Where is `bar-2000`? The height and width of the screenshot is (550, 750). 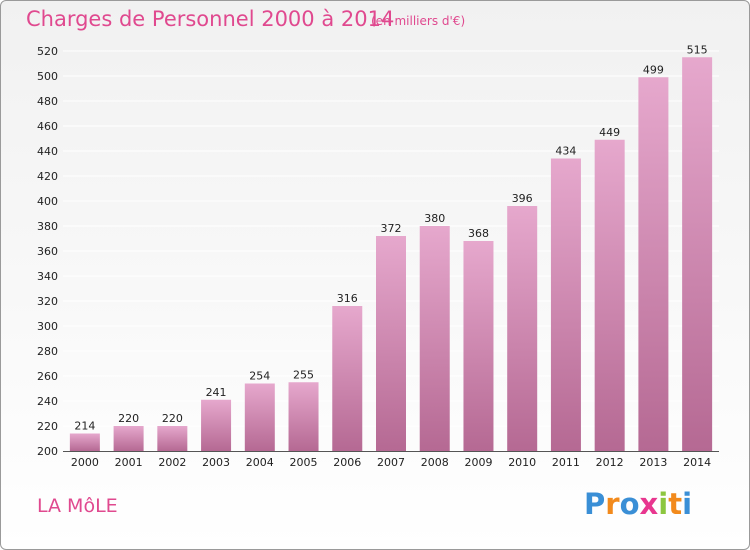
bar-2000 is located at coordinates (84, 442).